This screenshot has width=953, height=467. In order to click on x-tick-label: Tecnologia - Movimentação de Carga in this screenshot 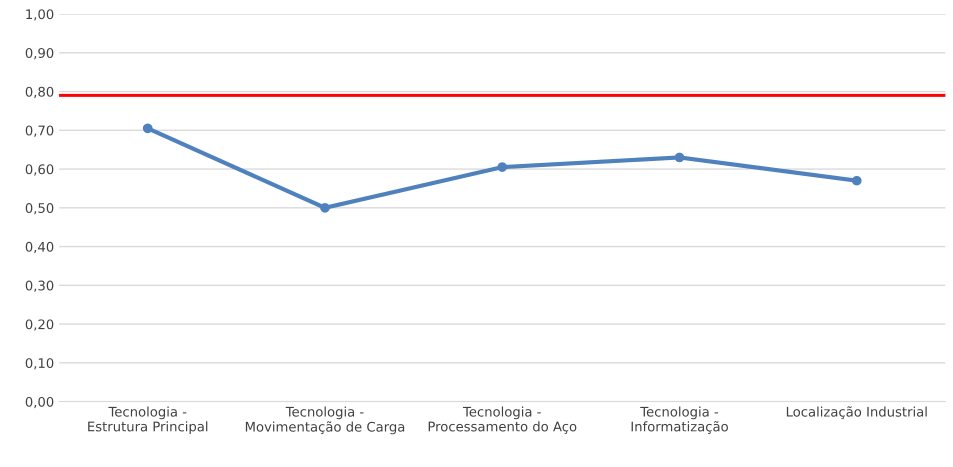, I will do `click(325, 420)`.